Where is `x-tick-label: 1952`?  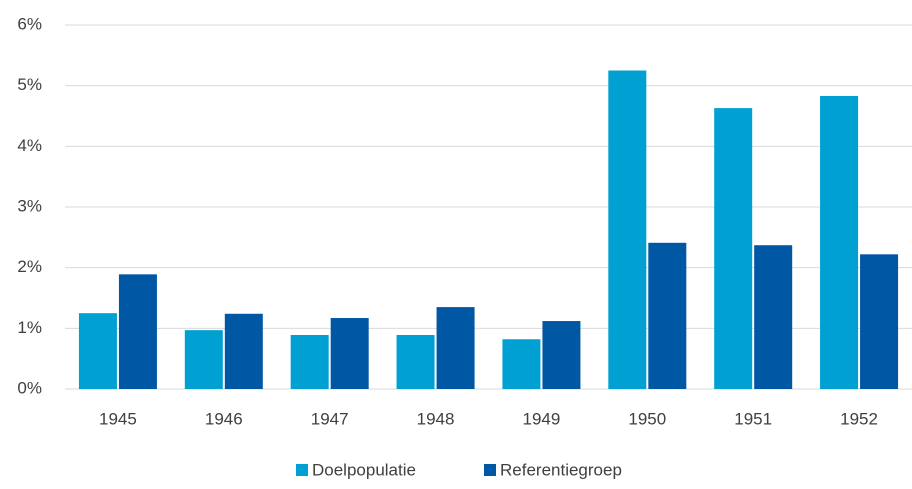
x-tick-label: 1952 is located at coordinates (859, 418).